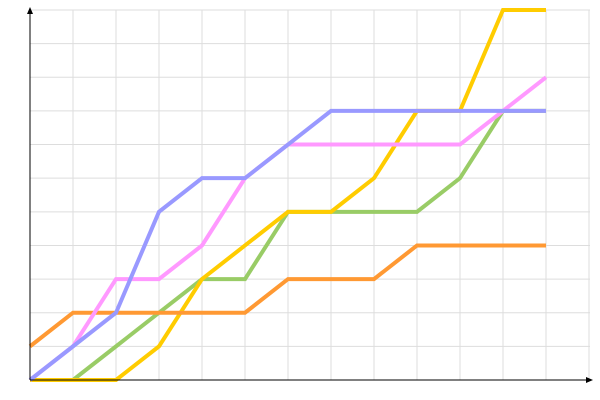  What do you see at coordinates (30, 10) in the screenshot?
I see `y-axis-arrow-icon` at bounding box center [30, 10].